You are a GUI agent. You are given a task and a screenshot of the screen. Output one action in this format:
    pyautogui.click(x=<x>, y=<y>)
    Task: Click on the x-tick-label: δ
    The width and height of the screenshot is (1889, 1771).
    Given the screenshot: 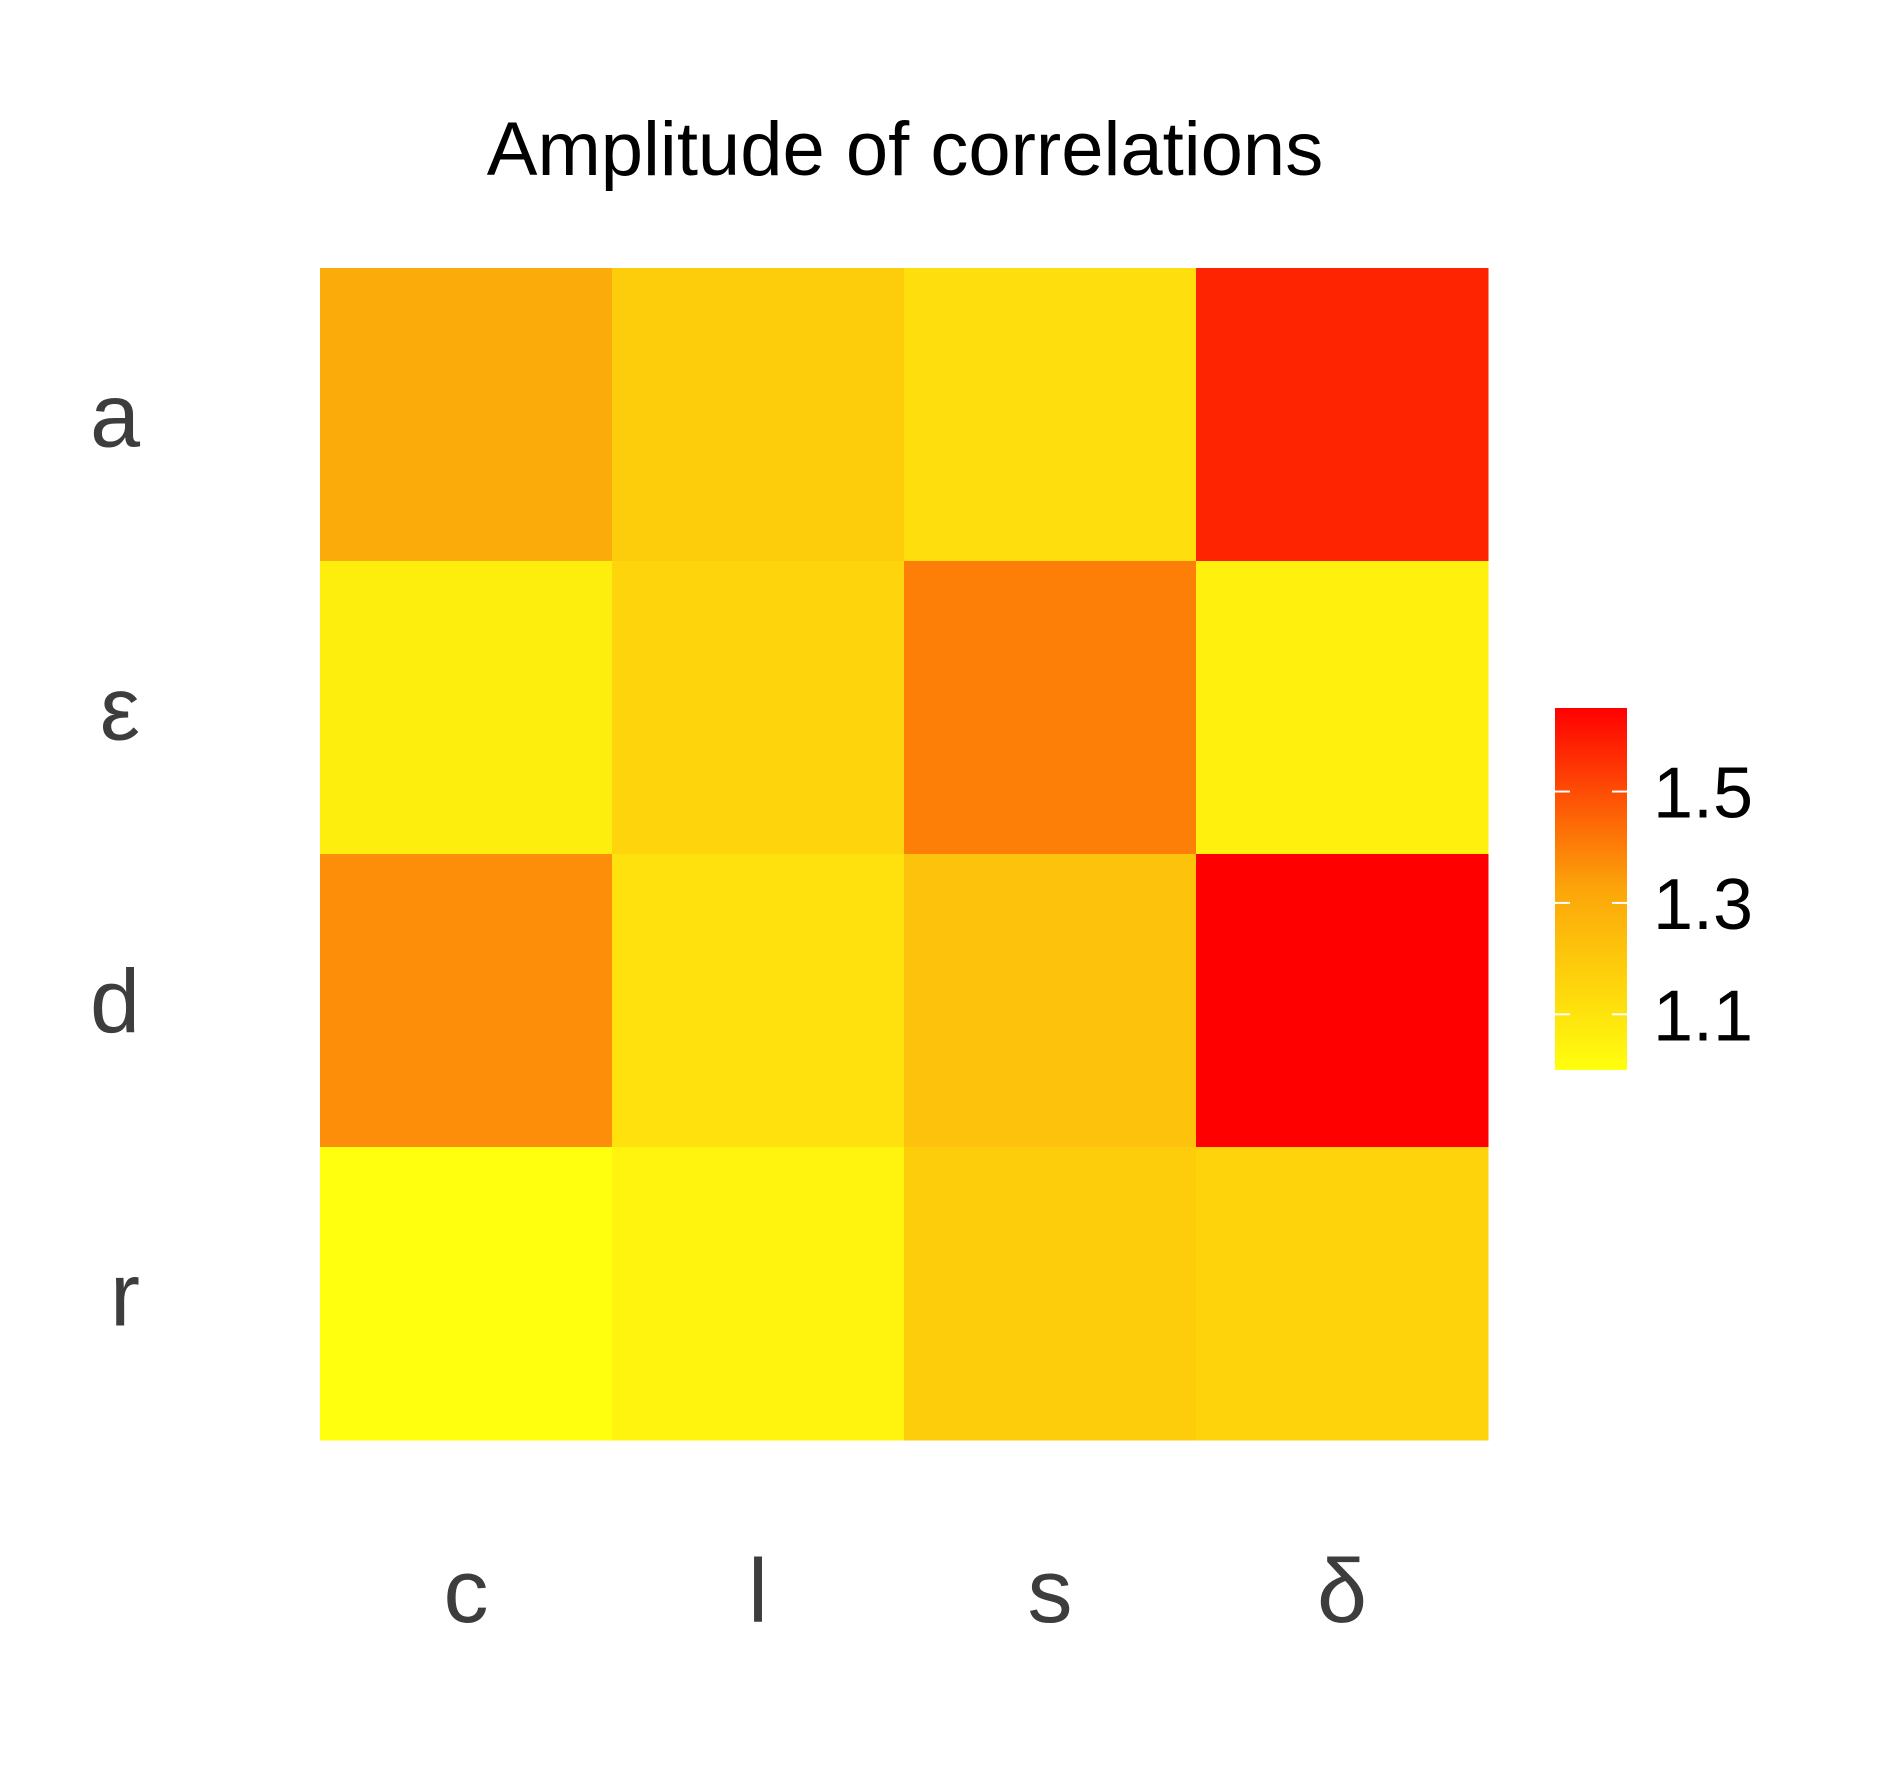 What is the action you would take?
    pyautogui.click(x=1342, y=1592)
    